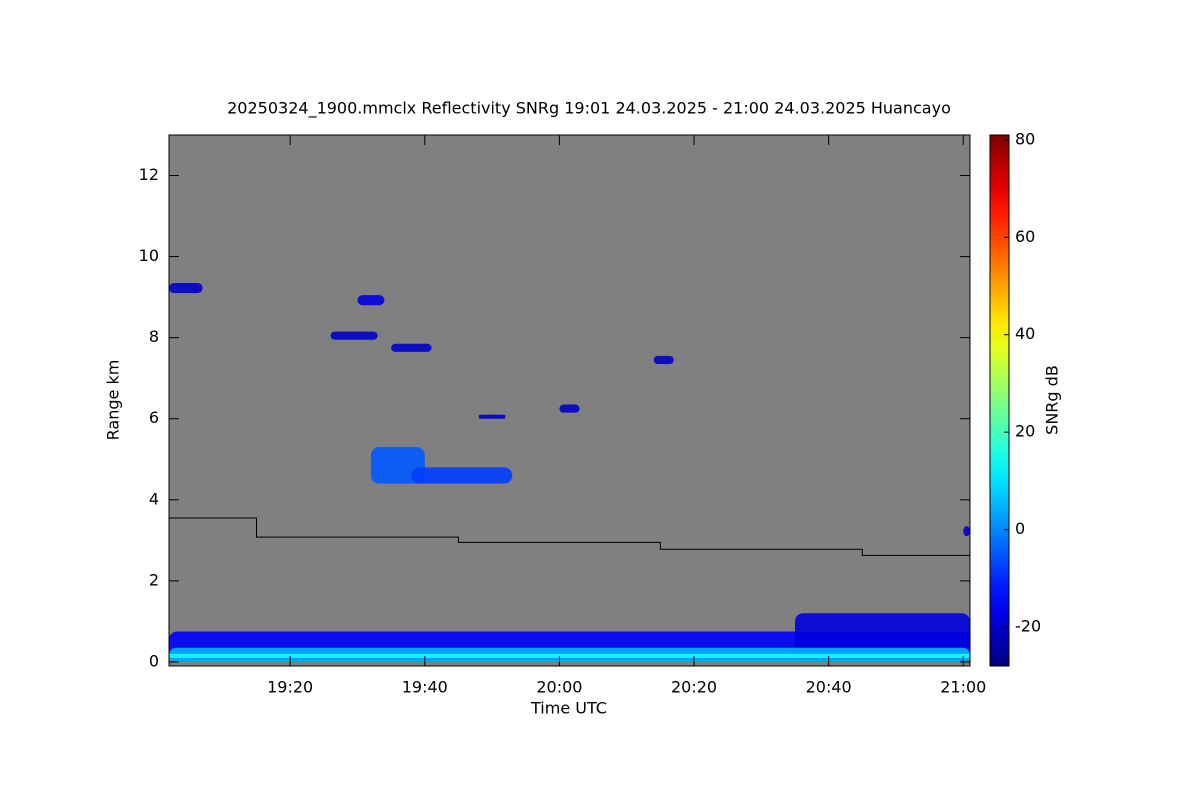  What do you see at coordinates (149, 174) in the screenshot?
I see `y-tick-label: 12` at bounding box center [149, 174].